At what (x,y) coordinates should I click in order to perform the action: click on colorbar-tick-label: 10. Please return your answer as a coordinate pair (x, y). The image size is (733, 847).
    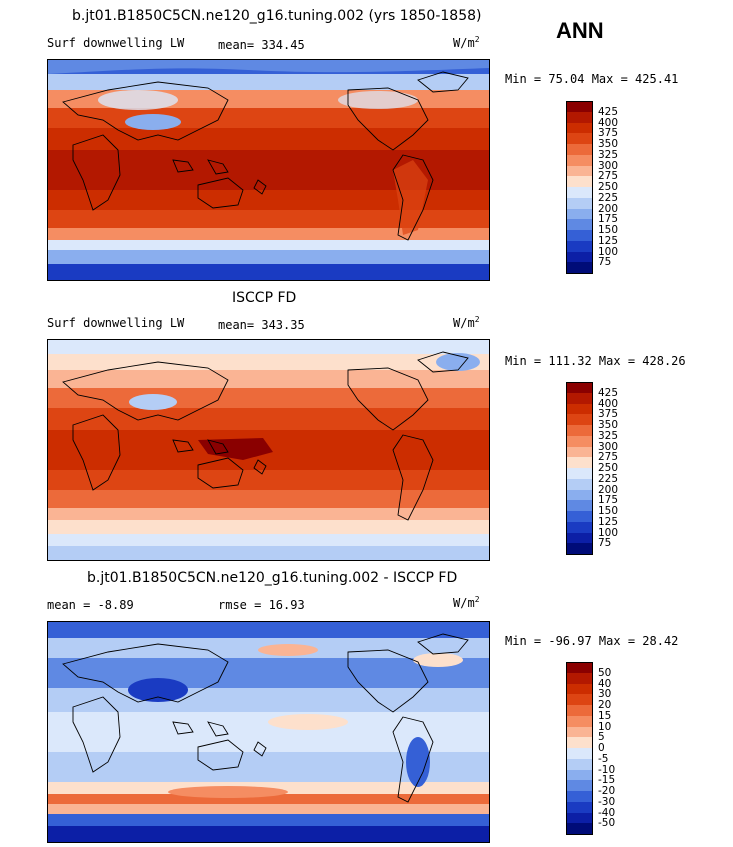
    Looking at the image, I should click on (605, 726).